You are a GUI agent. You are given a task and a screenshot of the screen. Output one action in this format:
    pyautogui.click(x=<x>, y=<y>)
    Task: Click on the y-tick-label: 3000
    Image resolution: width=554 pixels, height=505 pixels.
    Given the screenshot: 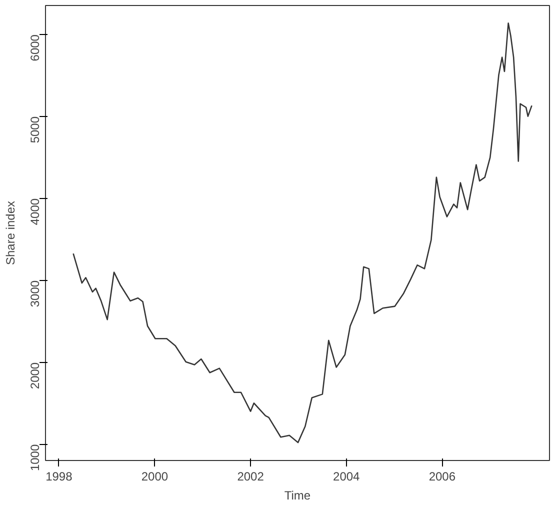 What is the action you would take?
    pyautogui.click(x=35, y=294)
    